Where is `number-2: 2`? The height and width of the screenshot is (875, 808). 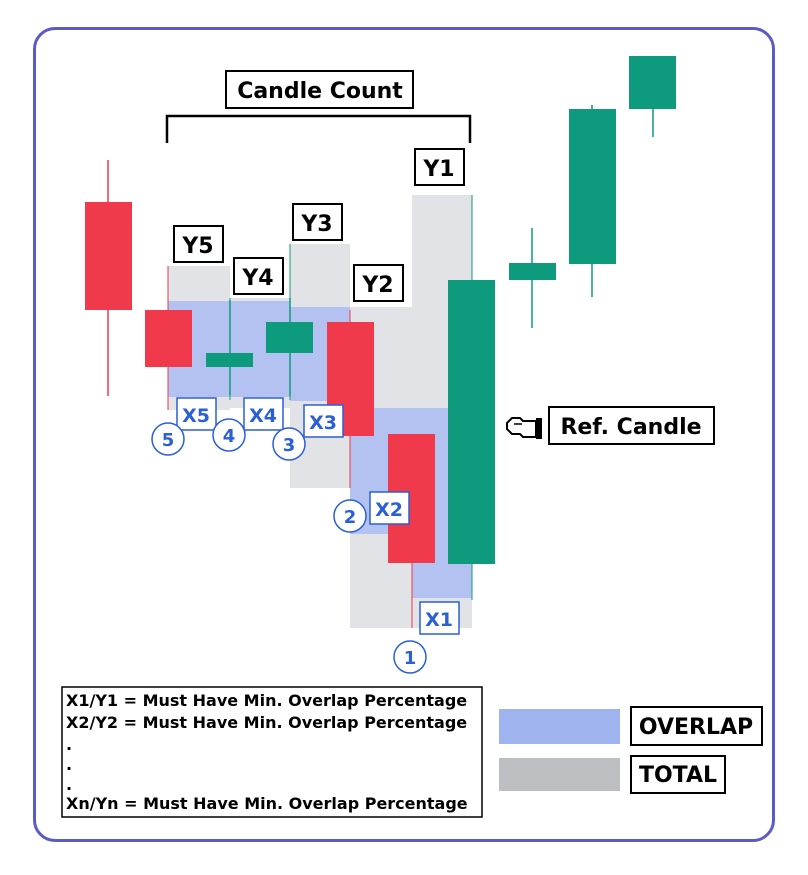
number-2: 2 is located at coordinates (350, 517).